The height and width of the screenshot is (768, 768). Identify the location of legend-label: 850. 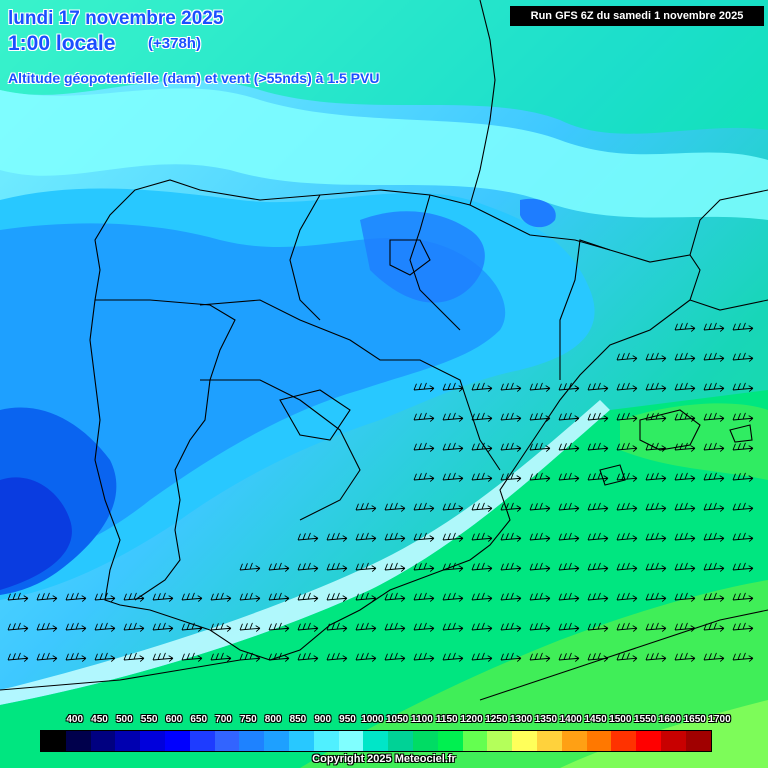
(298, 719).